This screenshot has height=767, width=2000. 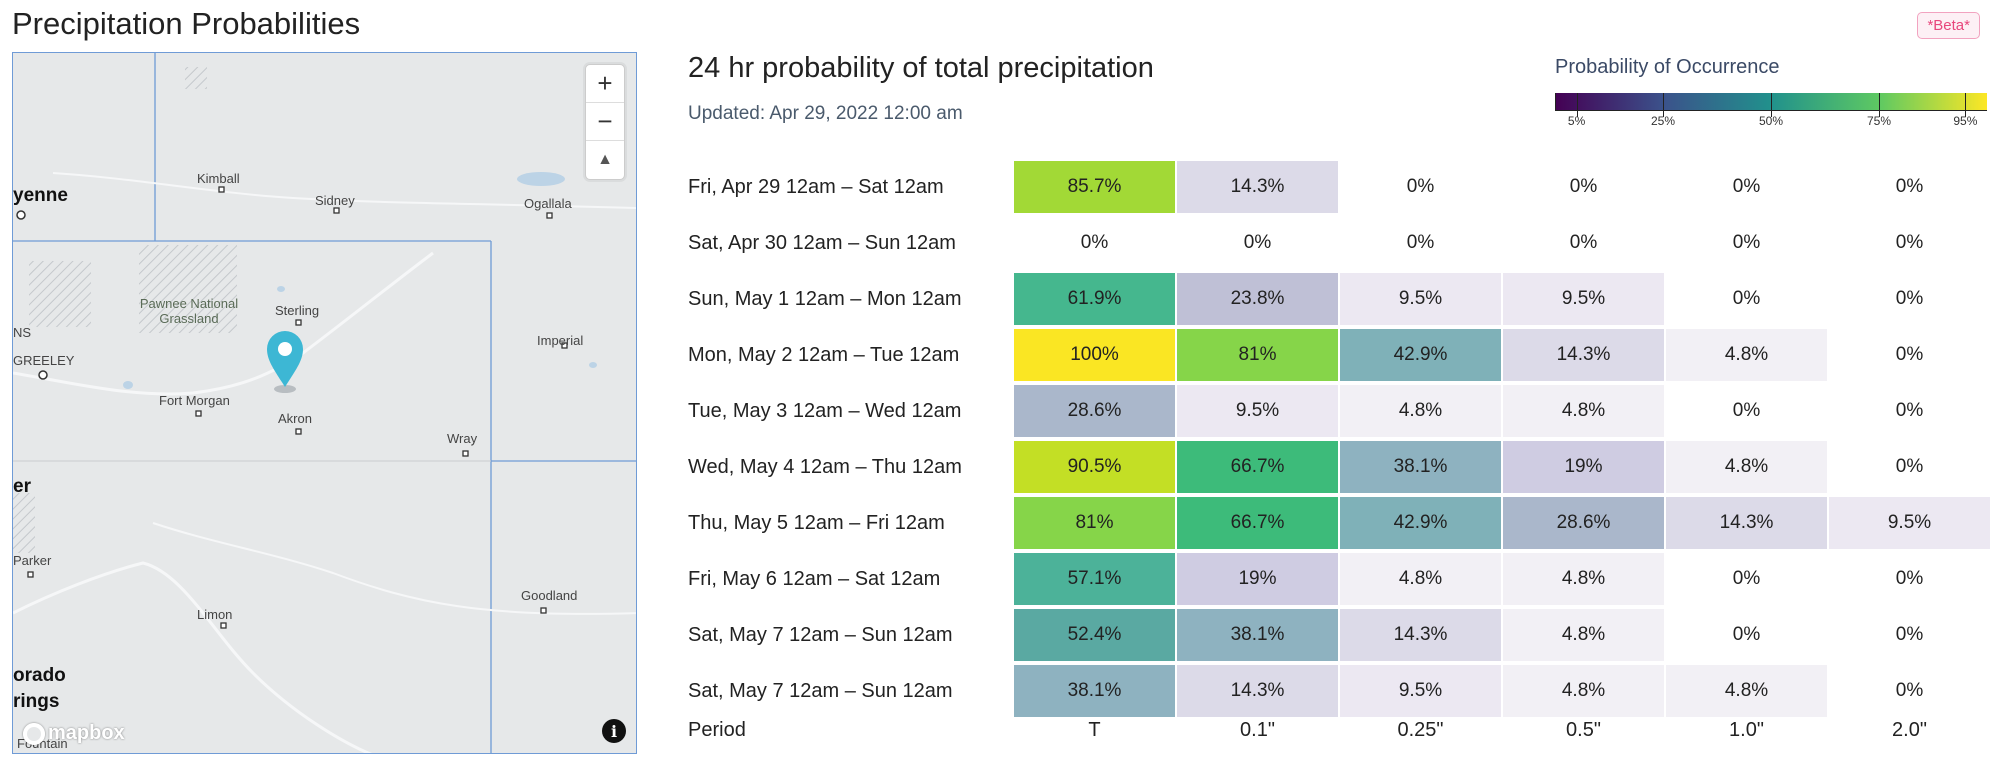 I want to click on map-label-sidney: Sidney, so click(x=335, y=200).